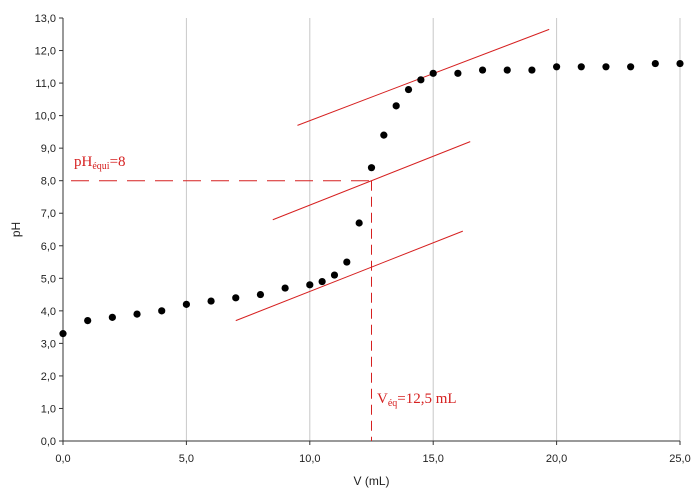 This screenshot has width=700, height=495. What do you see at coordinates (48, 279) in the screenshot?
I see `y-tick-label: 5,0` at bounding box center [48, 279].